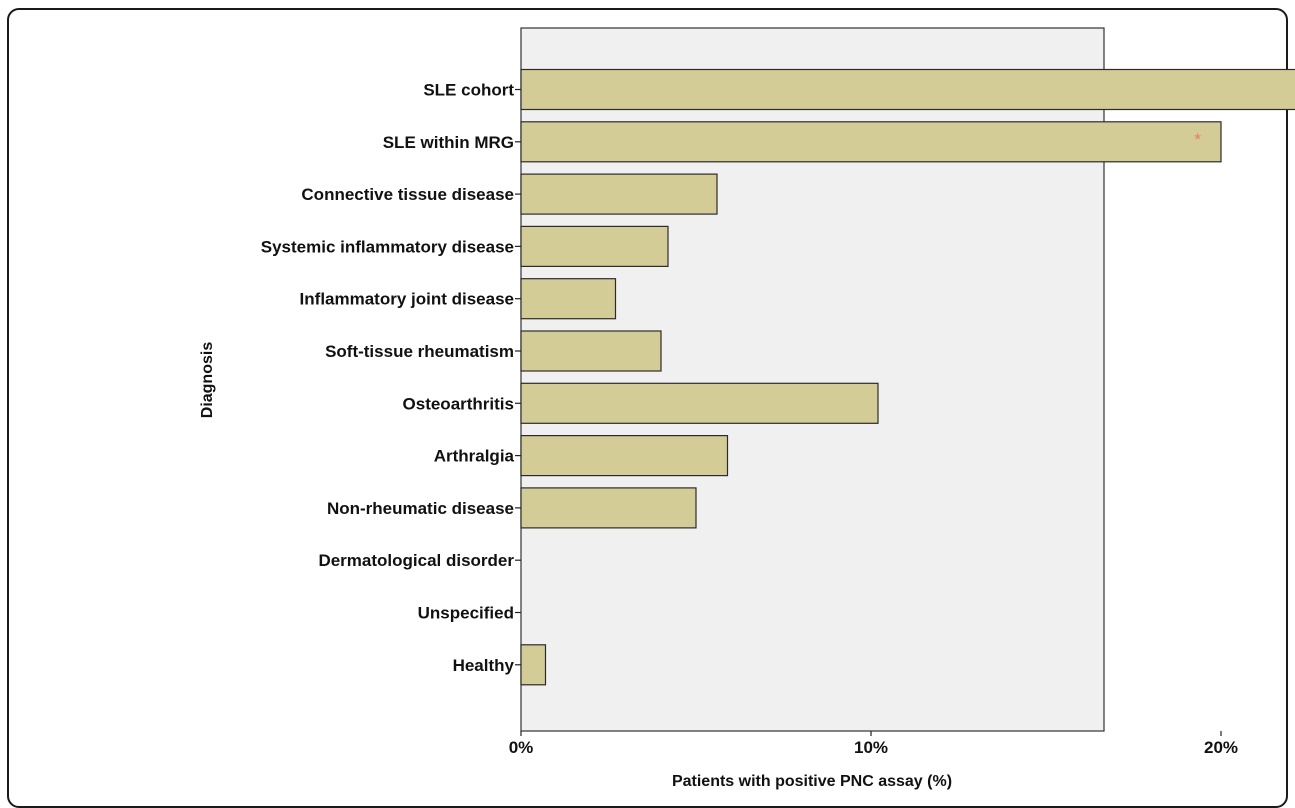 This screenshot has width=1295, height=808. I want to click on x-ticks-group: 0%10%20%30%, so click(873, 744).